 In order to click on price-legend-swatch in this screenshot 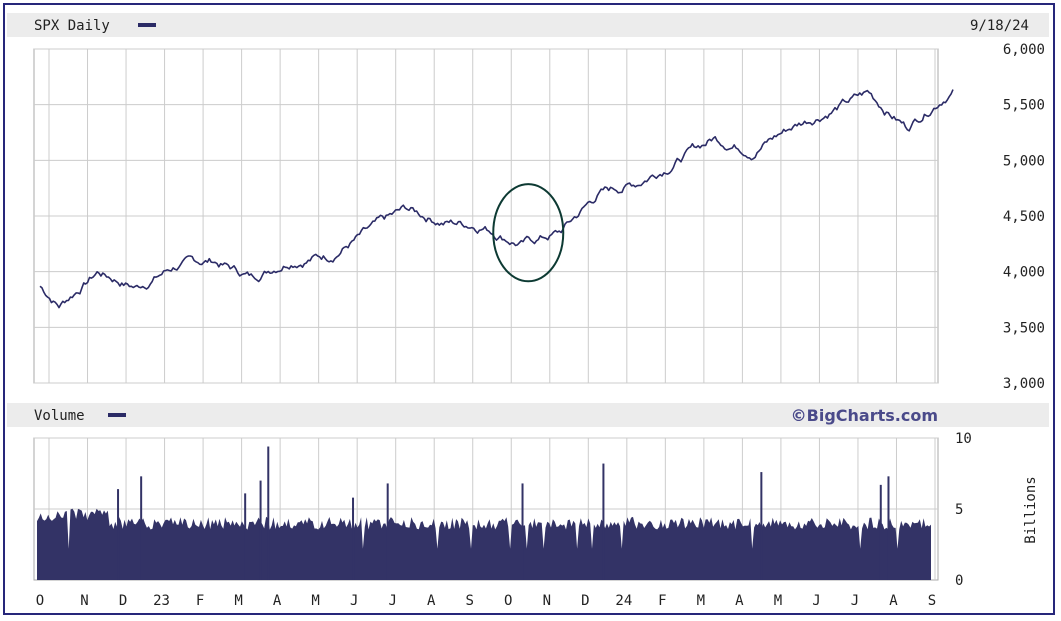, I will do `click(147, 25)`.